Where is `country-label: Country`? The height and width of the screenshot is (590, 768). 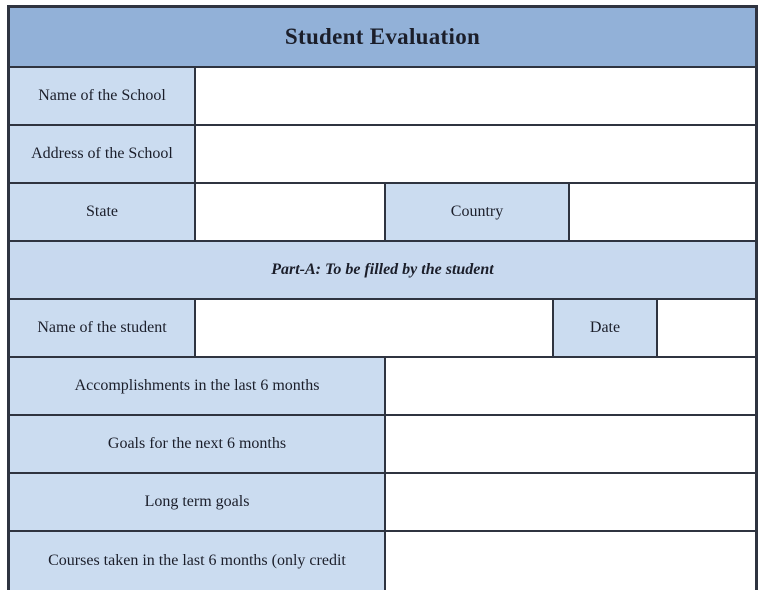
country-label: Country is located at coordinates (478, 212).